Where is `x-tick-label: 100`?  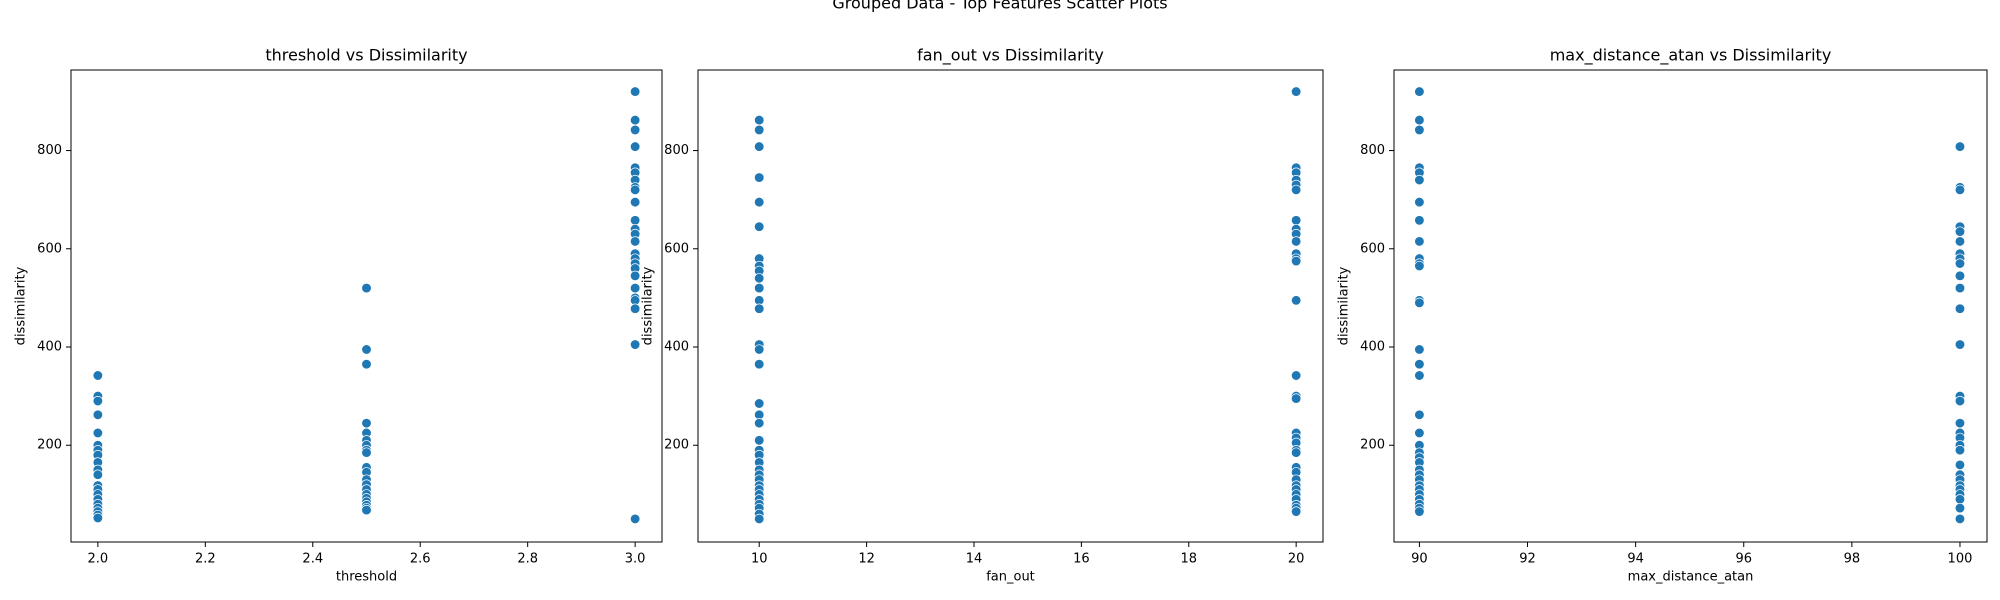
x-tick-label: 100 is located at coordinates (1960, 559).